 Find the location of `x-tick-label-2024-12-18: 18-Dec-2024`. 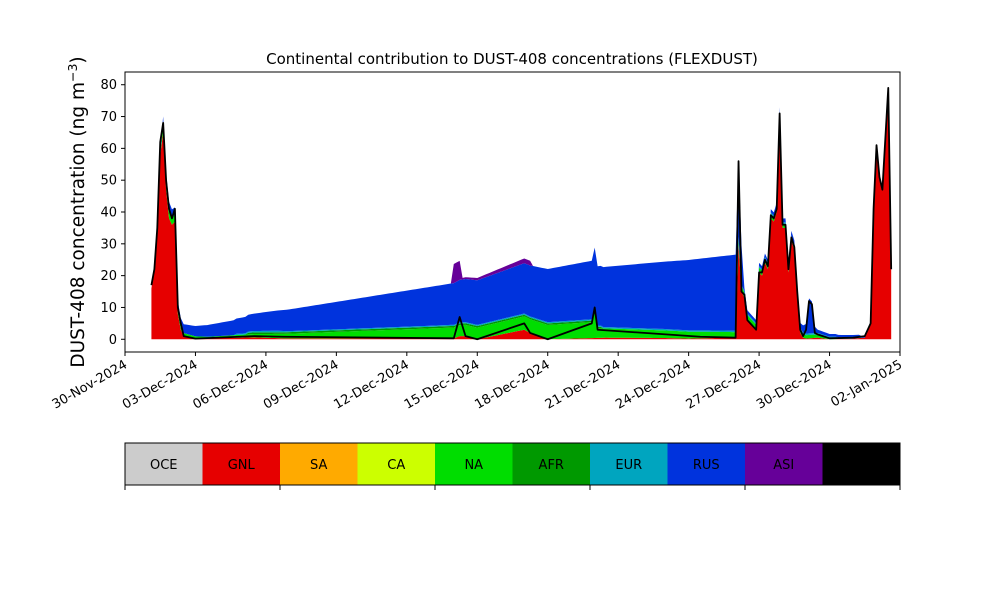

x-tick-label-2024-12-18: 18-Dec-2024 is located at coordinates (512, 384).